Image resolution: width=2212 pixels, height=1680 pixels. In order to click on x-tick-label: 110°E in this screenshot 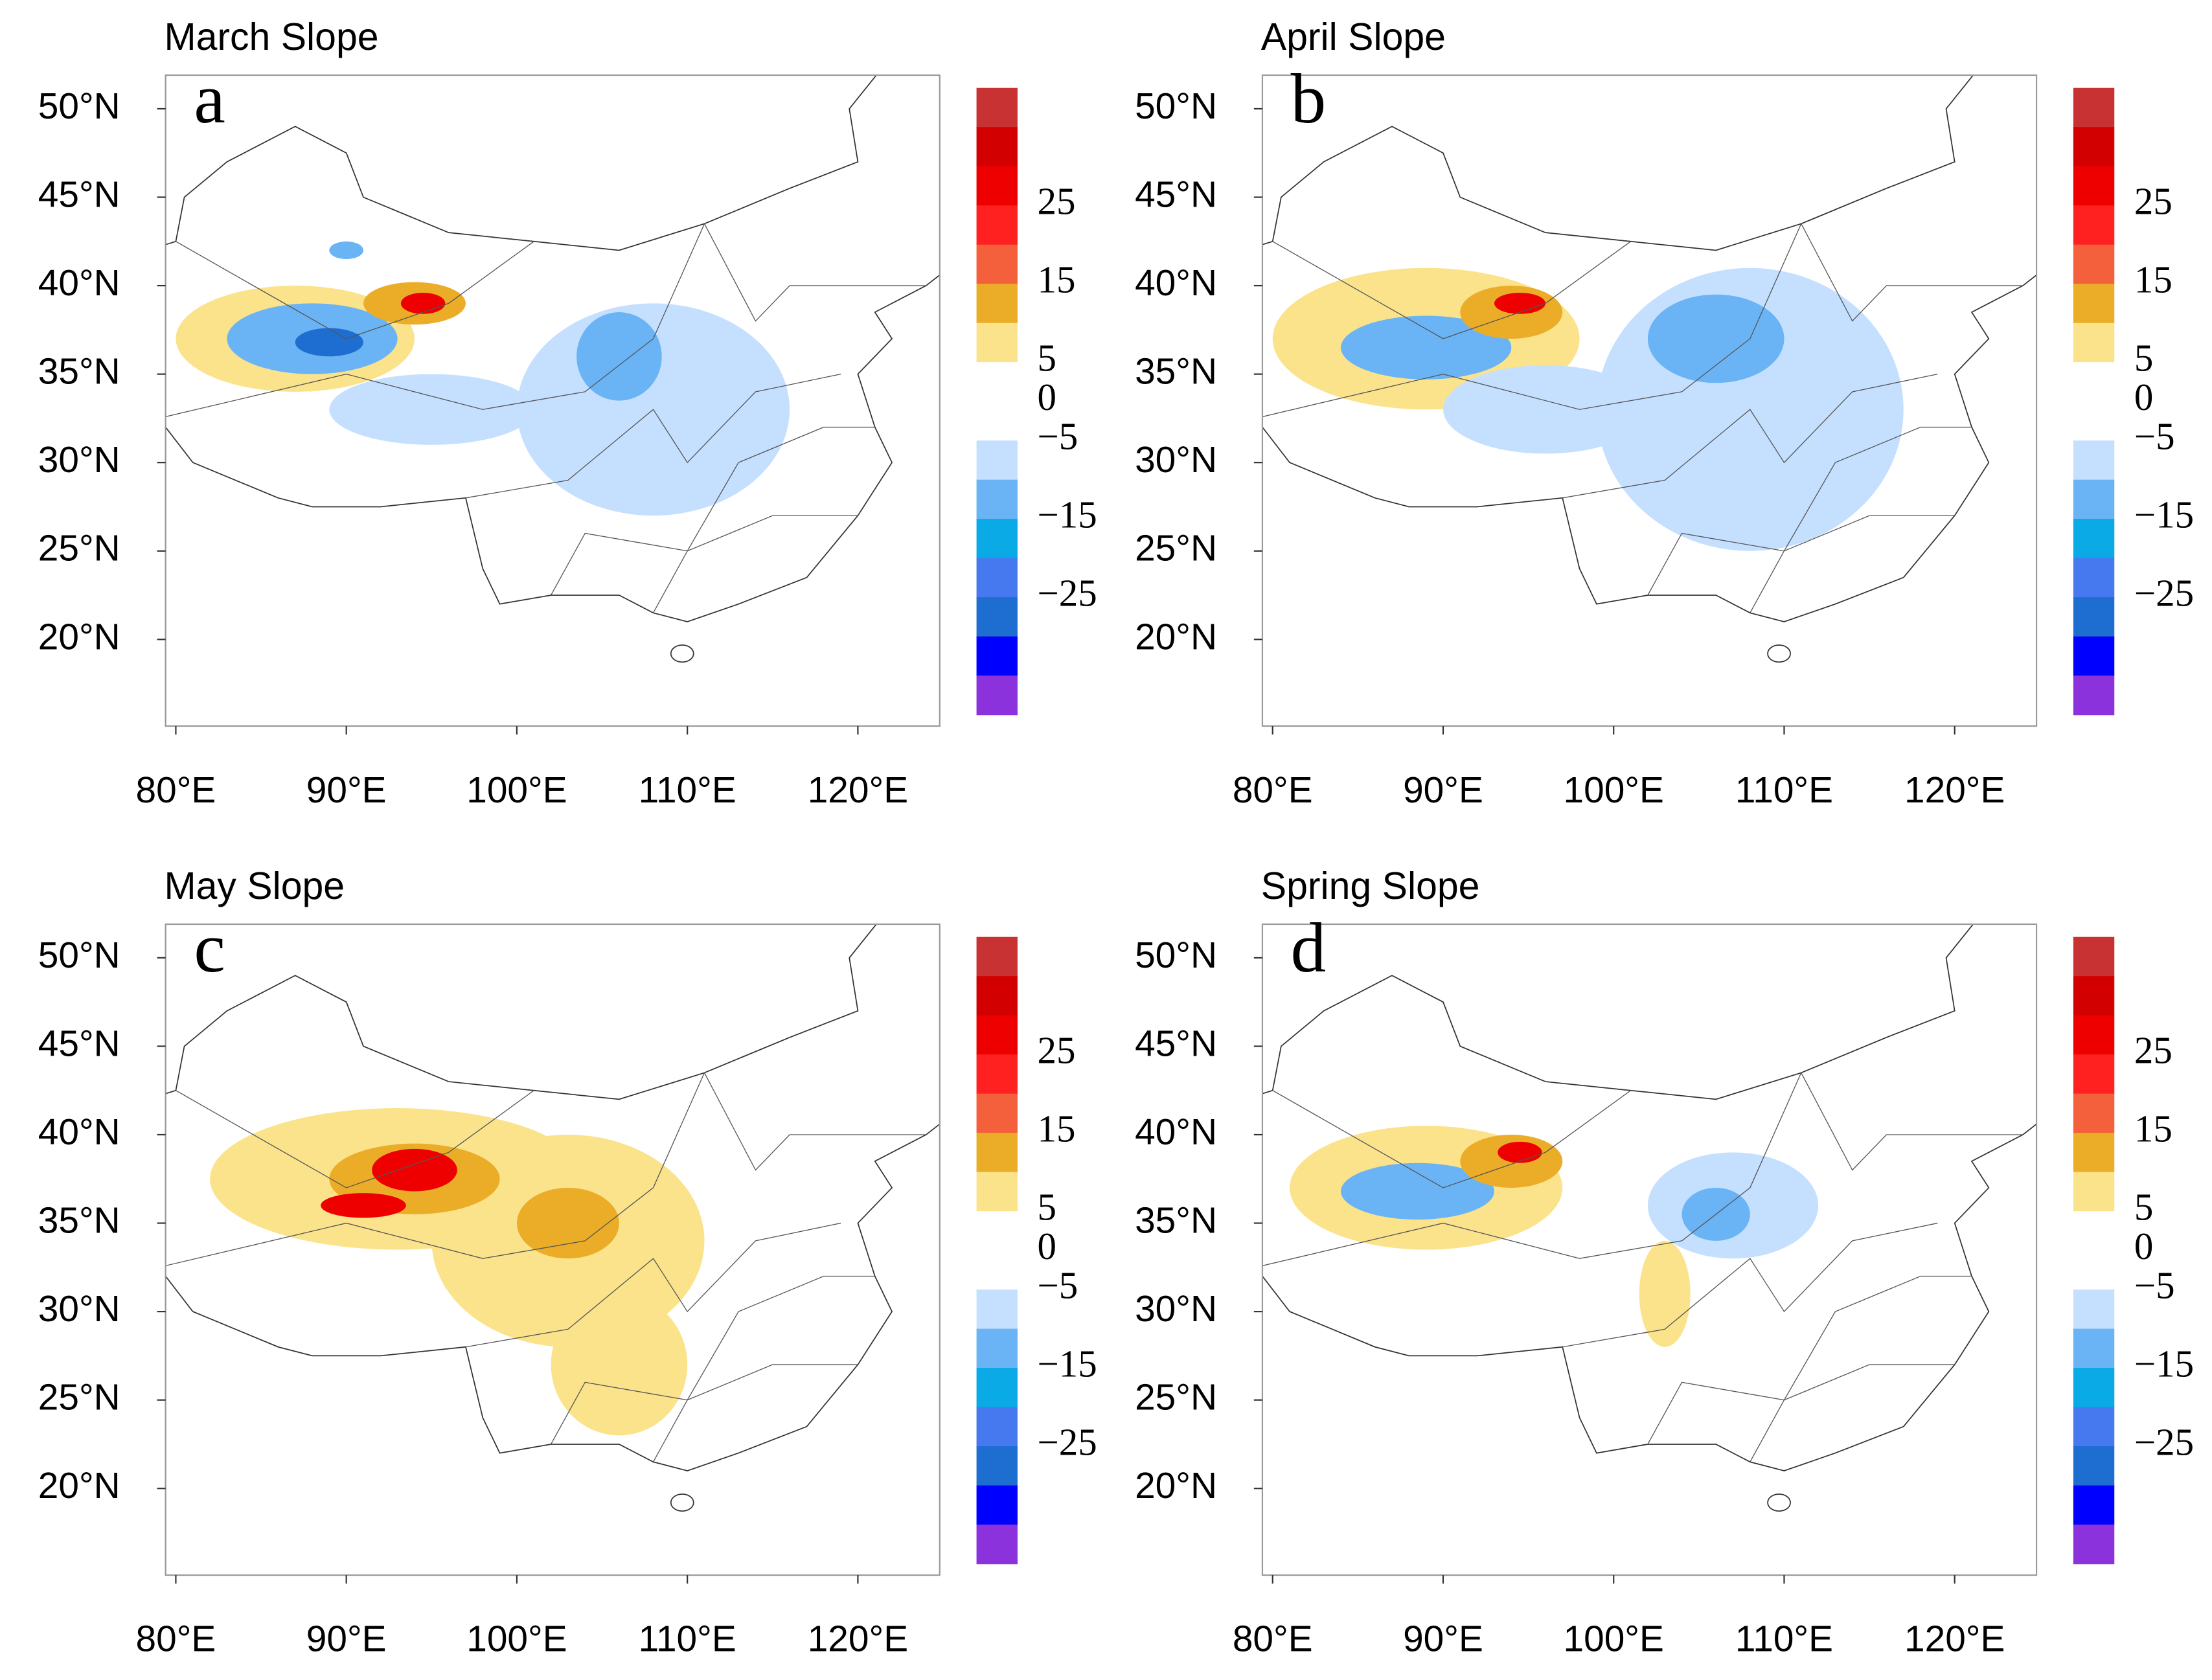, I will do `click(1784, 791)`.